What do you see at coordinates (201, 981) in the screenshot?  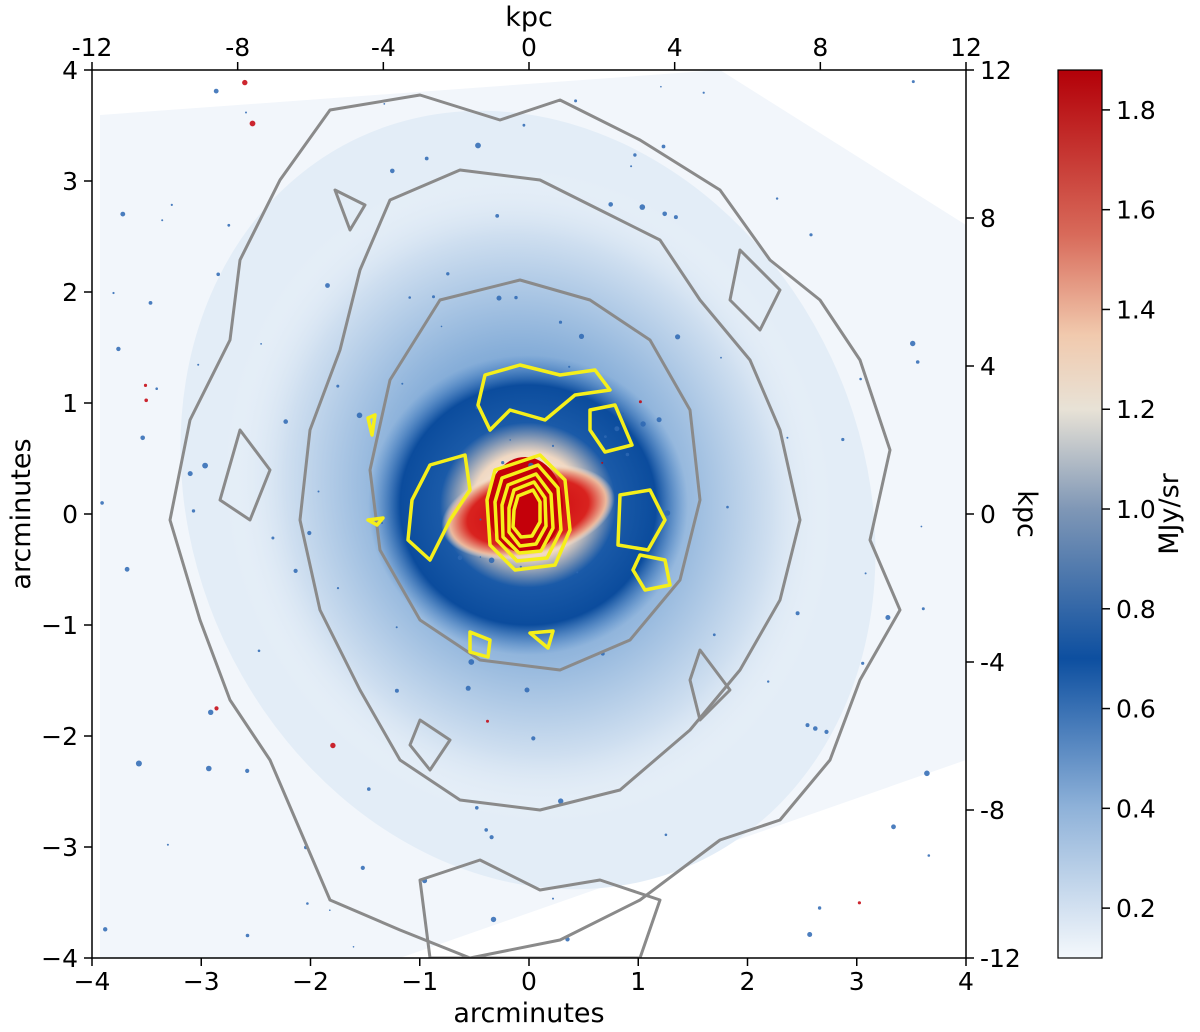 I see `x-tick-label: −3` at bounding box center [201, 981].